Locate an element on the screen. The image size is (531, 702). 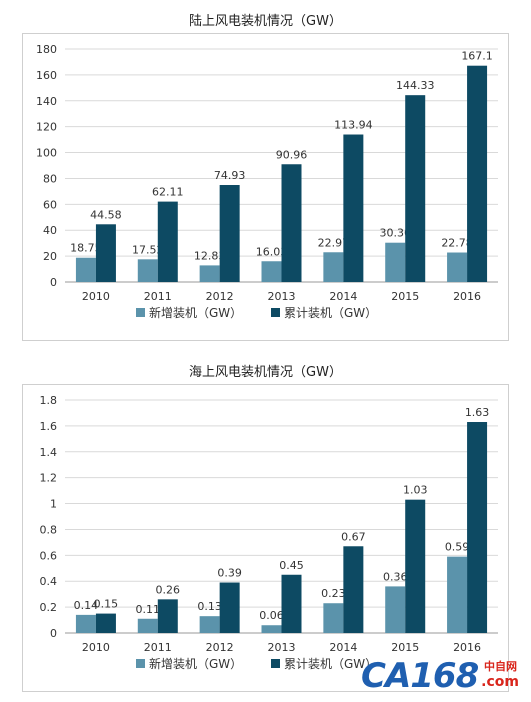
data-label: 0.13 is located at coordinates (209, 606).